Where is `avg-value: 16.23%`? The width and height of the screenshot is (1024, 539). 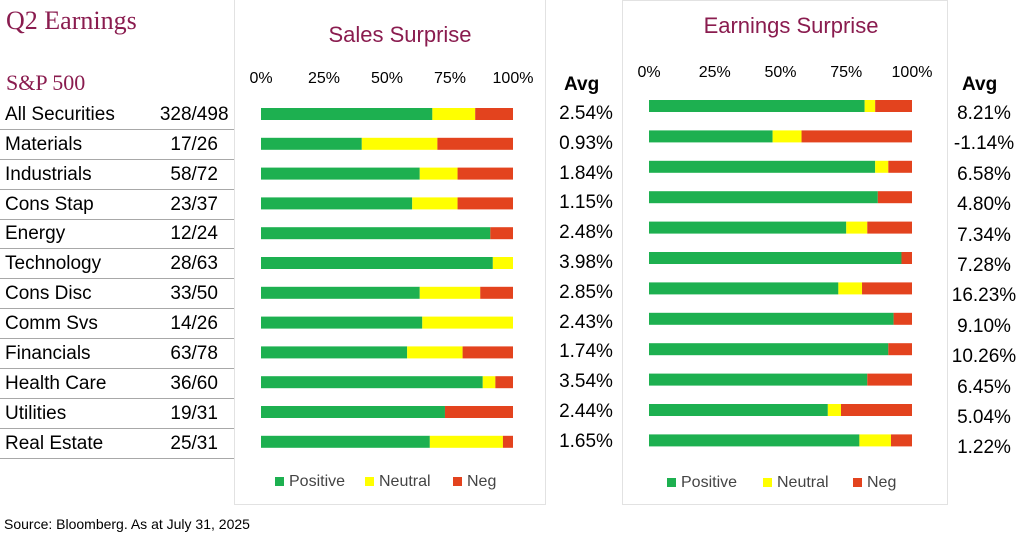
avg-value: 16.23% is located at coordinates (984, 296).